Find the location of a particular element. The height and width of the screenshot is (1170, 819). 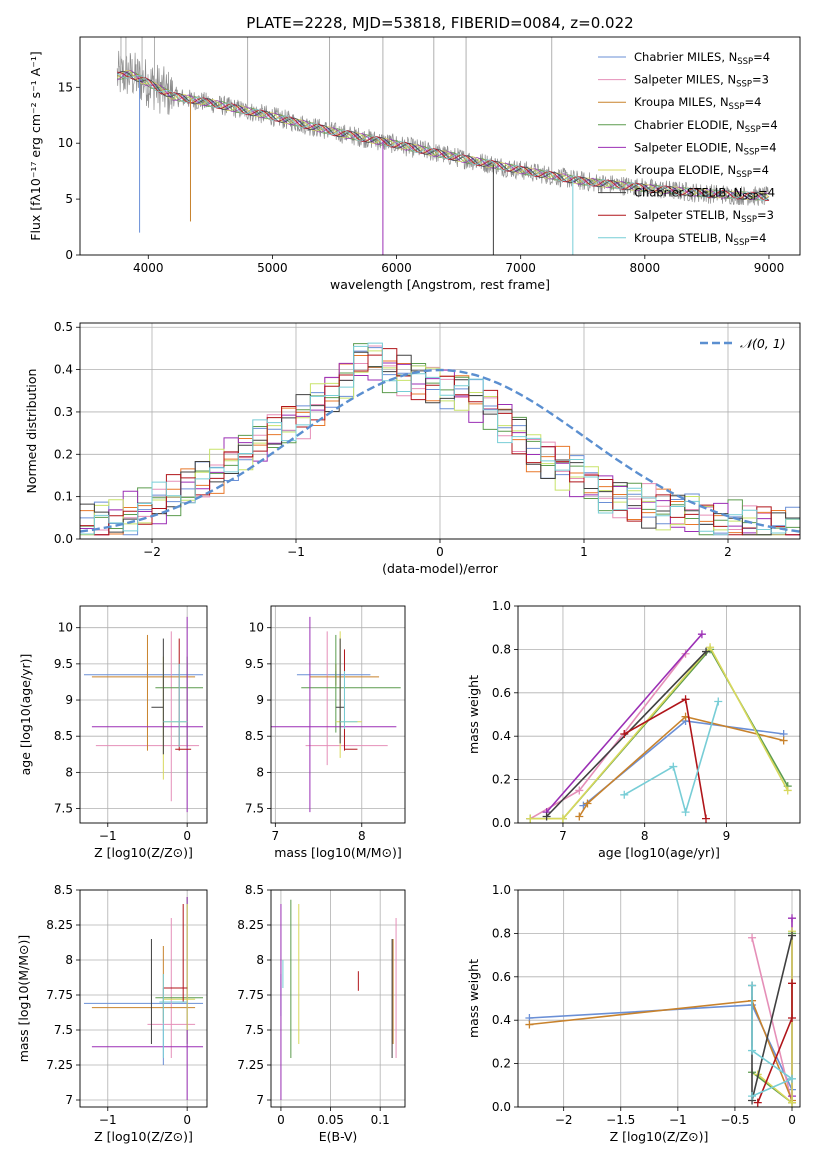

legend-entry: Salpeter MILES, NSSP=3 is located at coordinates (701, 81).